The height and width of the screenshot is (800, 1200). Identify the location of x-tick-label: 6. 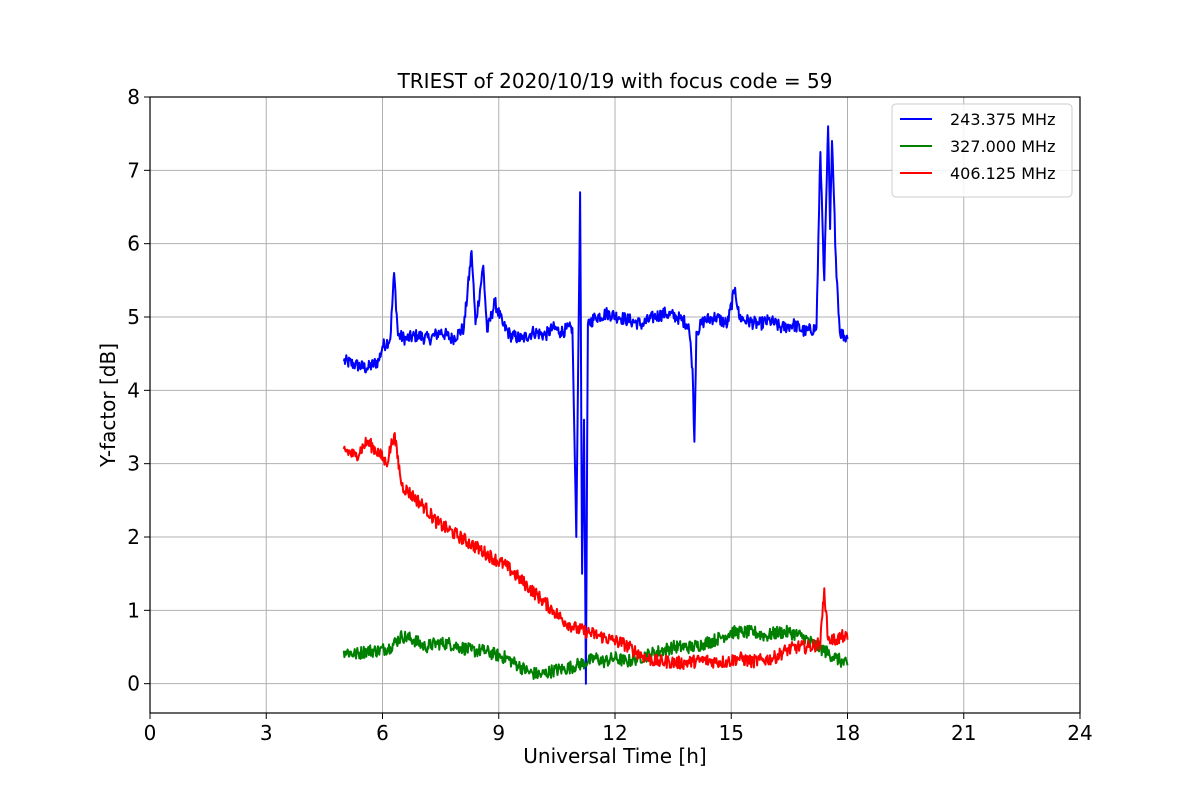
(382, 733).